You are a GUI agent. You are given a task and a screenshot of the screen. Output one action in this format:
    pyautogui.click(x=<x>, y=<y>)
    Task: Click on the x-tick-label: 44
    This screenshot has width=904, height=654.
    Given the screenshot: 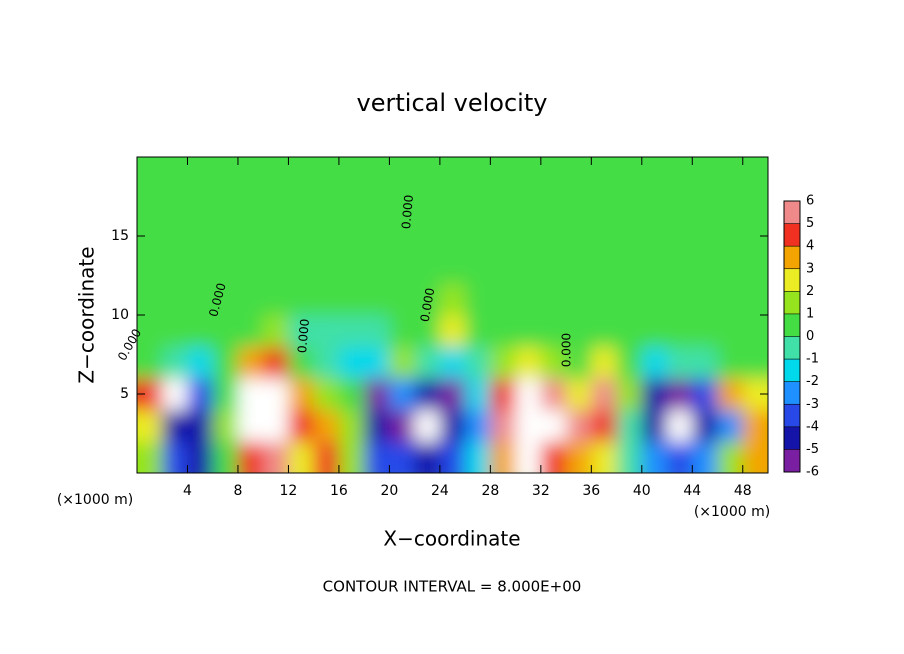 What is the action you would take?
    pyautogui.click(x=692, y=491)
    